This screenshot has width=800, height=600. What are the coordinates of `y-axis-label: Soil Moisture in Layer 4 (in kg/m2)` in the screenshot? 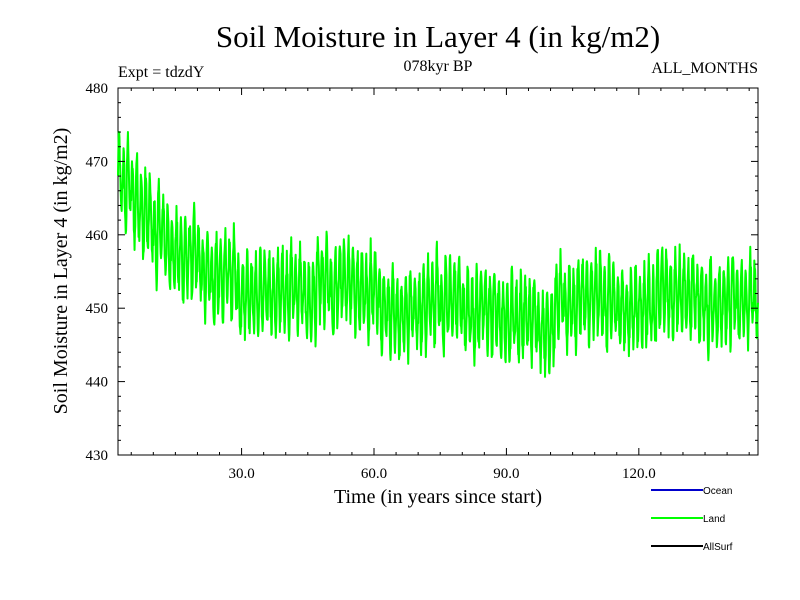 It's located at (61, 271).